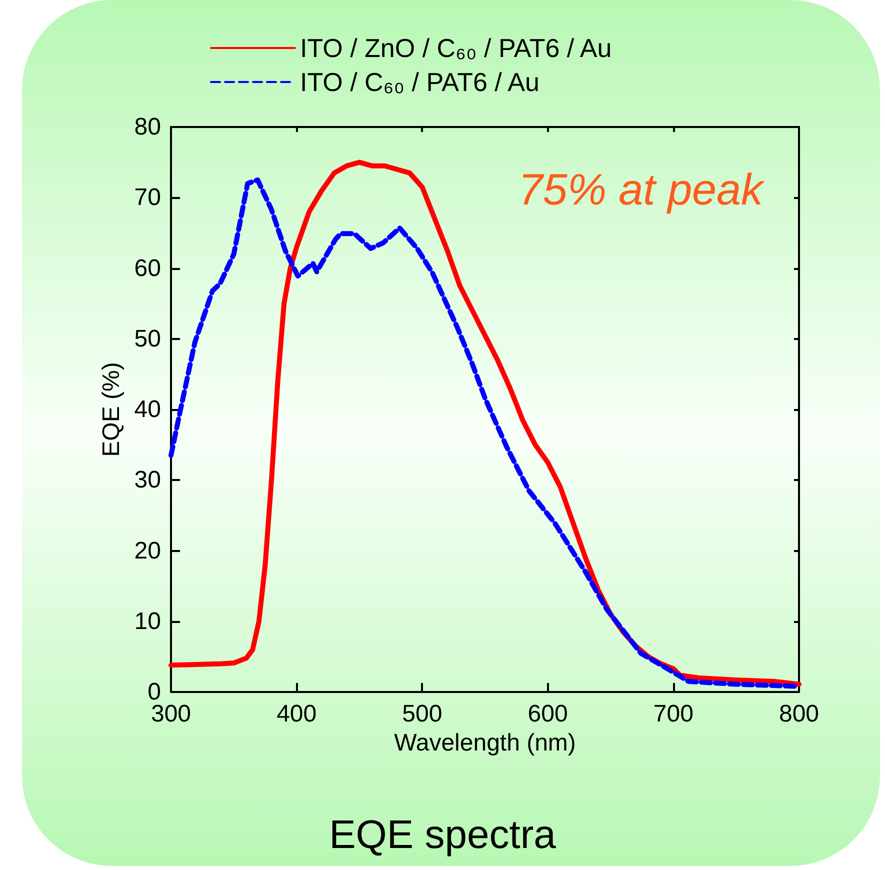 Image resolution: width=885 pixels, height=870 pixels. Describe the element at coordinates (548, 714) in the screenshot. I see `x-tick-label: 600` at that location.